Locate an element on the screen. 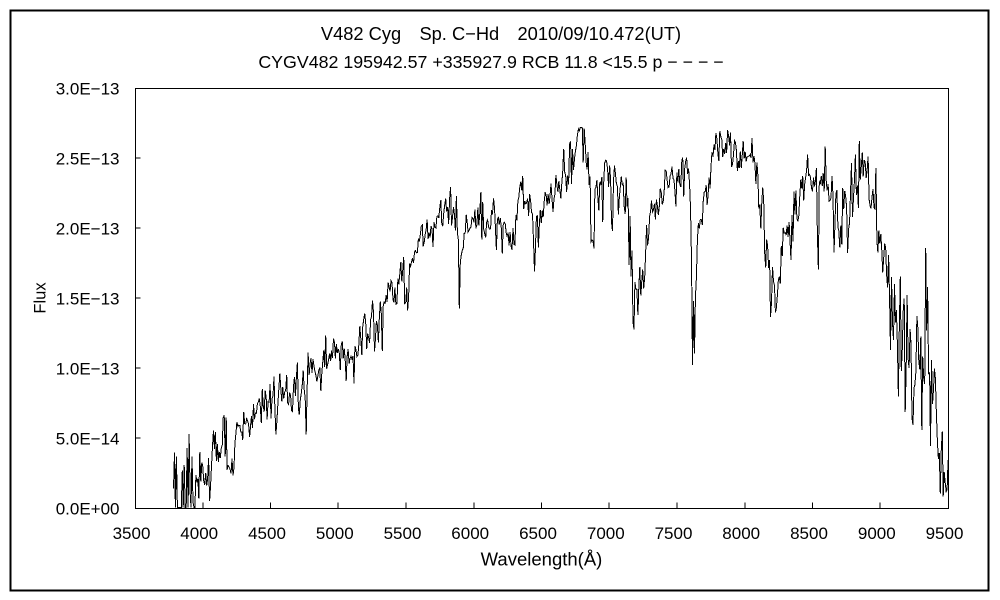 The image size is (1000, 600). svg-text: Wavelength(Å) is located at coordinates (542, 559).